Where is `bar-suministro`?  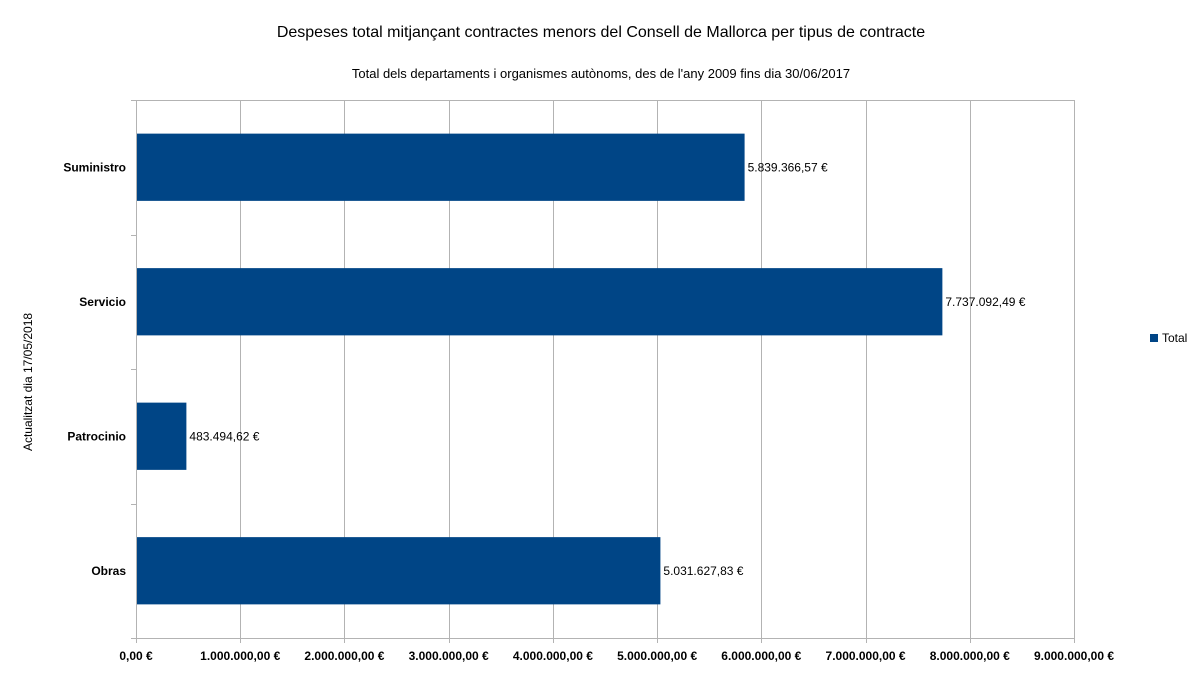
bar-suministro is located at coordinates (441, 167).